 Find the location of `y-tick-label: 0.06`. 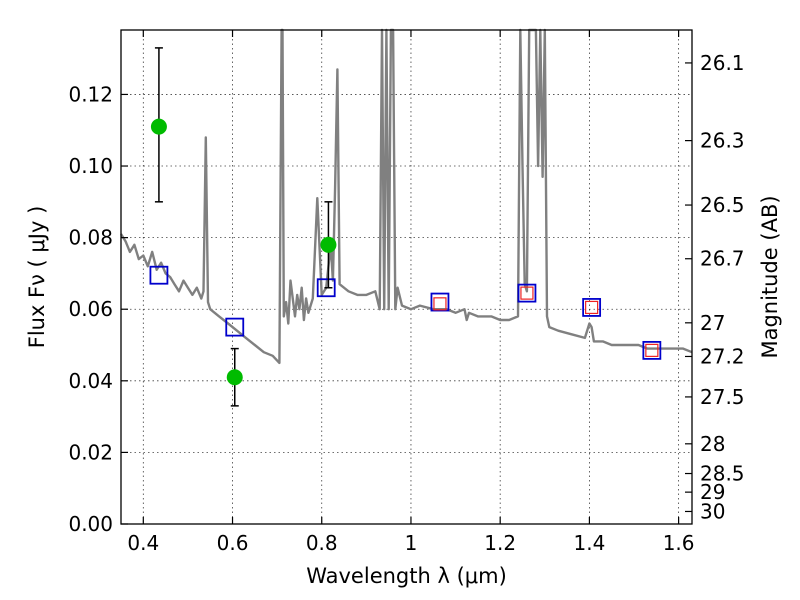

y-tick-label: 0.06 is located at coordinates (90, 309).